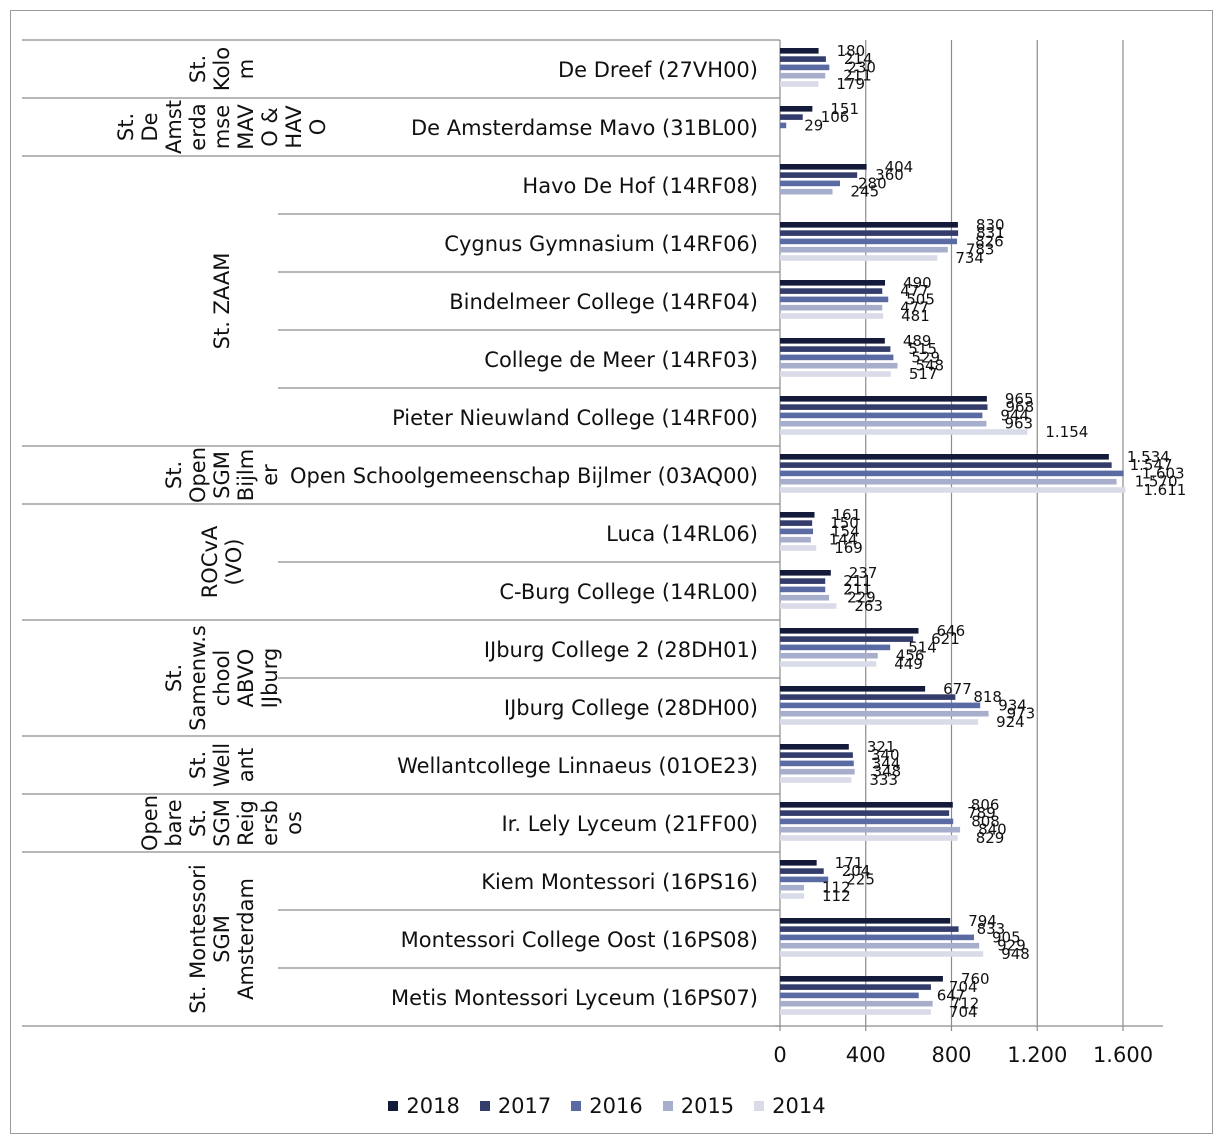 Image resolution: width=1214 pixels, height=1135 pixels. Describe the element at coordinates (246, 823) in the screenshot. I see `group-label: Reig` at that location.